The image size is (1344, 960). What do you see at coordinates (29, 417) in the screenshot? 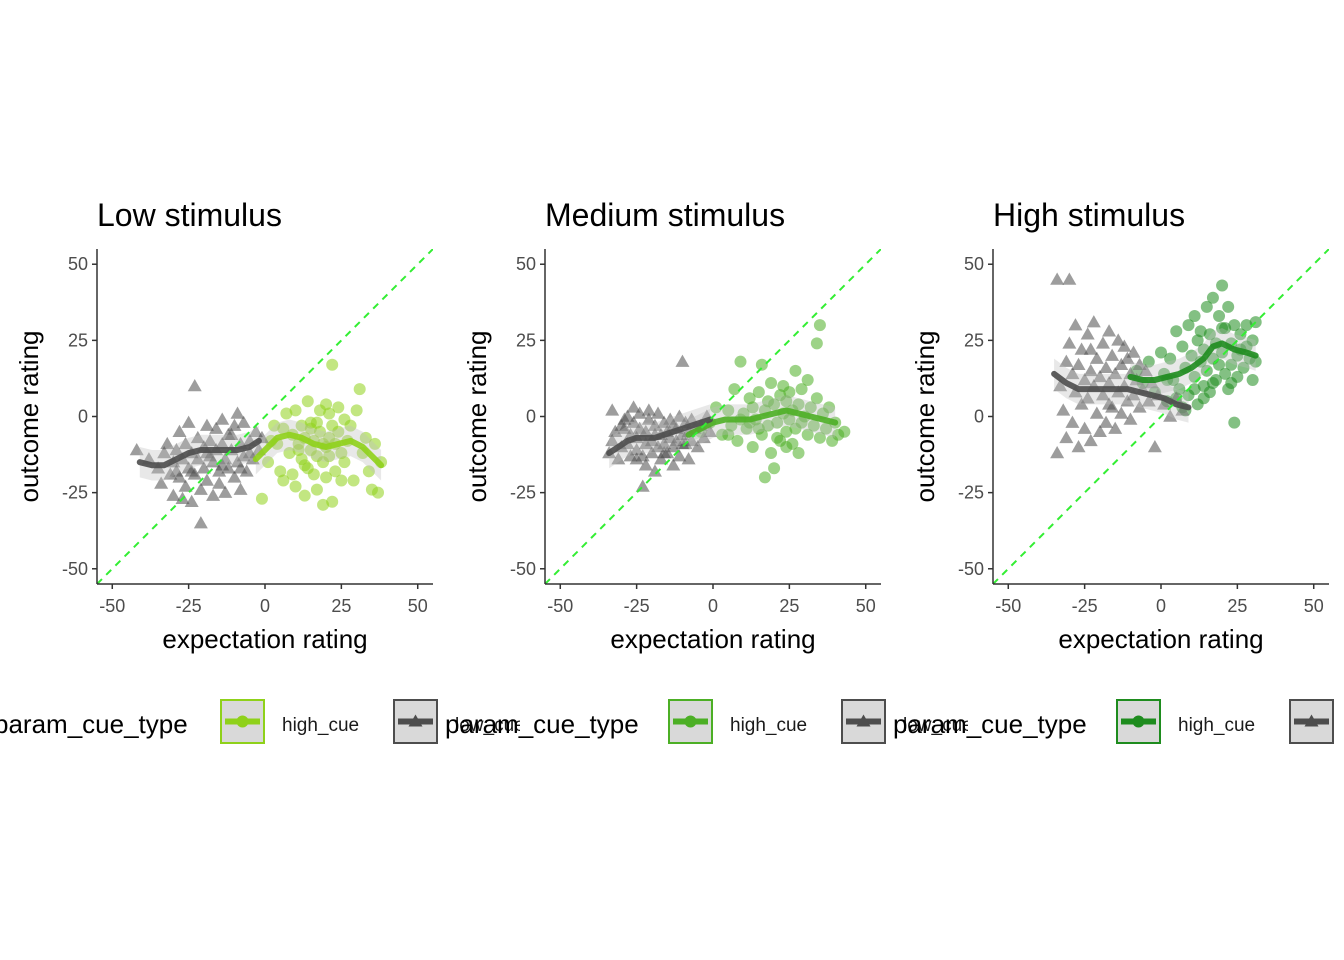
I see `y-axis-label: outcome rating` at bounding box center [29, 417].